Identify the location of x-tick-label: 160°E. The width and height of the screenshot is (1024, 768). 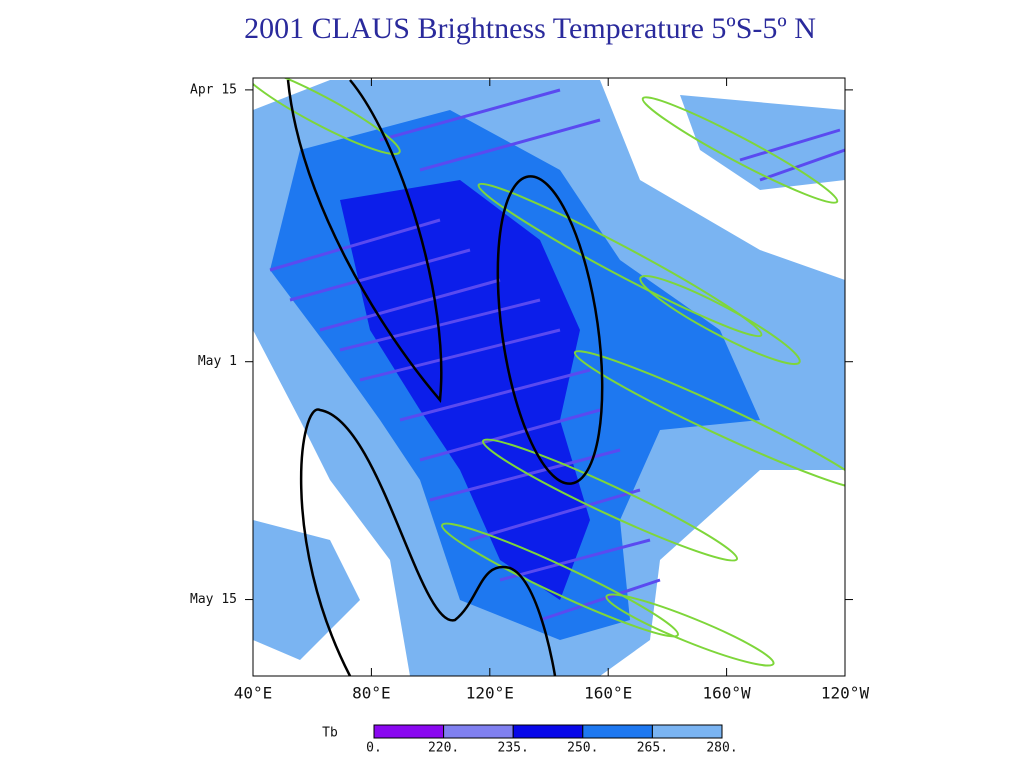
(608, 693).